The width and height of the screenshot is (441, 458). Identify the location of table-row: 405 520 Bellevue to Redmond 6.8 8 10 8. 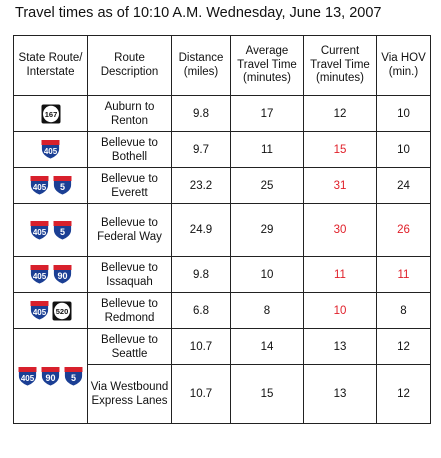
(222, 310).